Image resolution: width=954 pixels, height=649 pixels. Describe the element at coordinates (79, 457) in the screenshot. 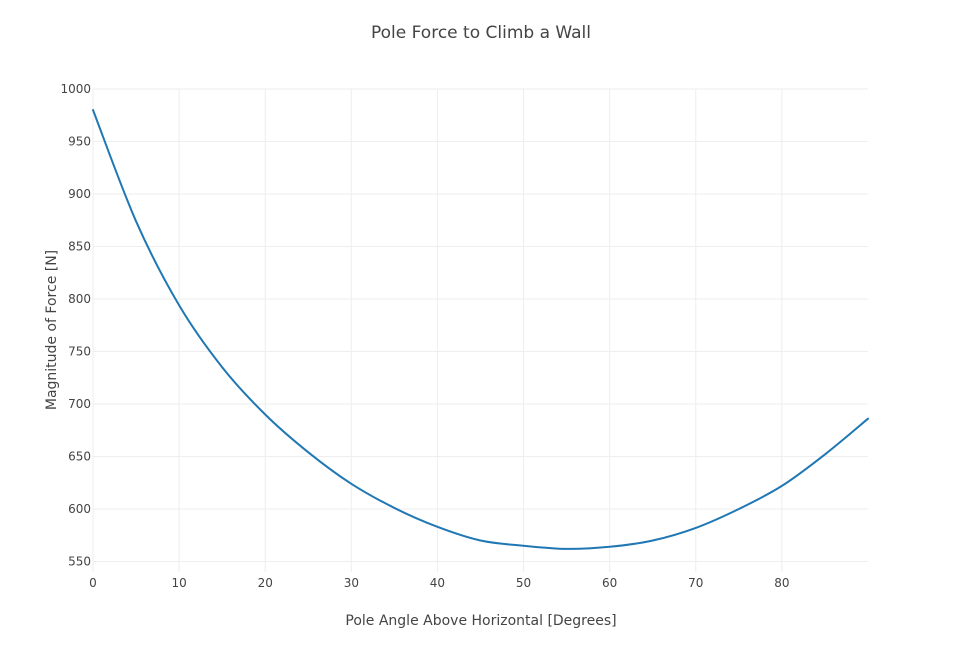

I see `y-tick-label: 650` at that location.